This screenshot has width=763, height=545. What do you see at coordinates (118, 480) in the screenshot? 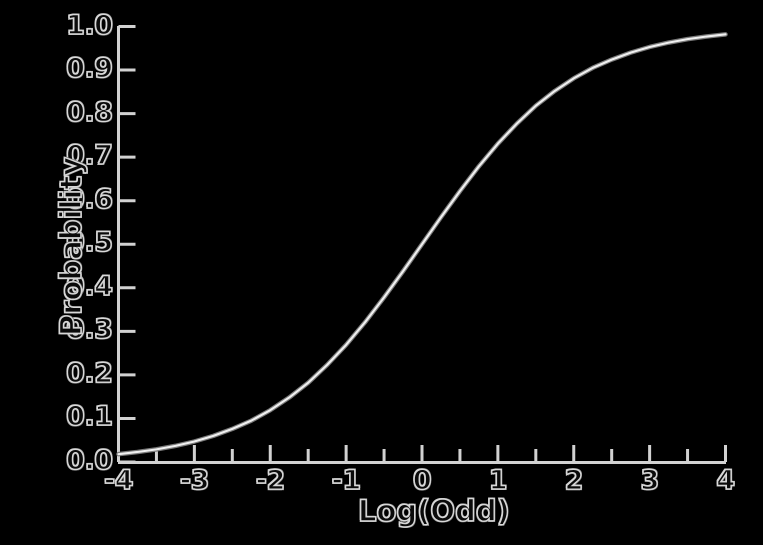
I see `x-axis-tick-label: -4` at bounding box center [118, 480].